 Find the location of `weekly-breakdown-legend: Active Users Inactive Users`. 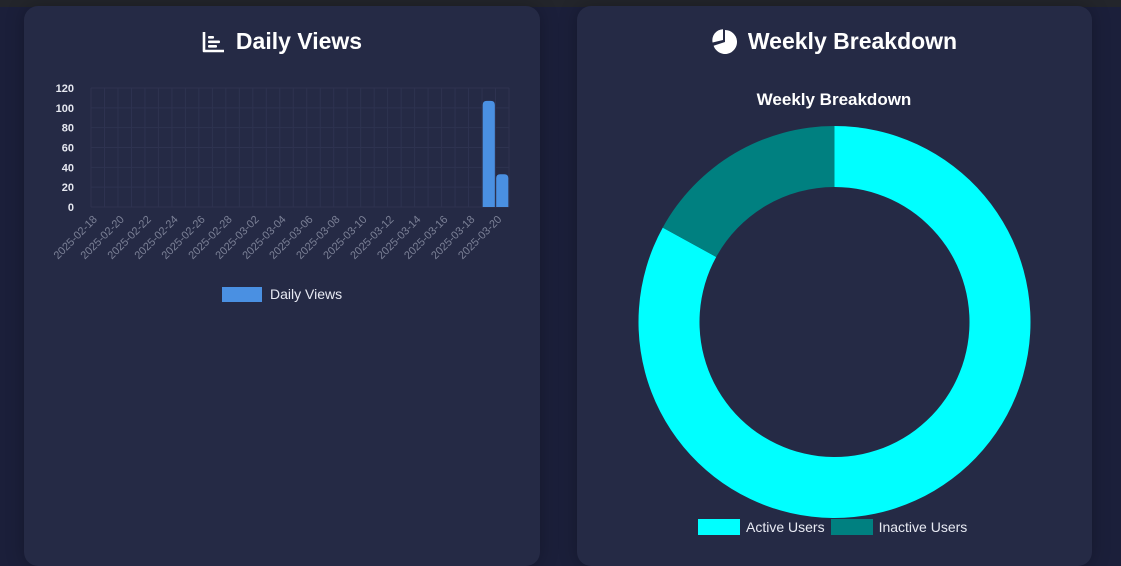

weekly-breakdown-legend: Active Users Inactive Users is located at coordinates (832, 527).